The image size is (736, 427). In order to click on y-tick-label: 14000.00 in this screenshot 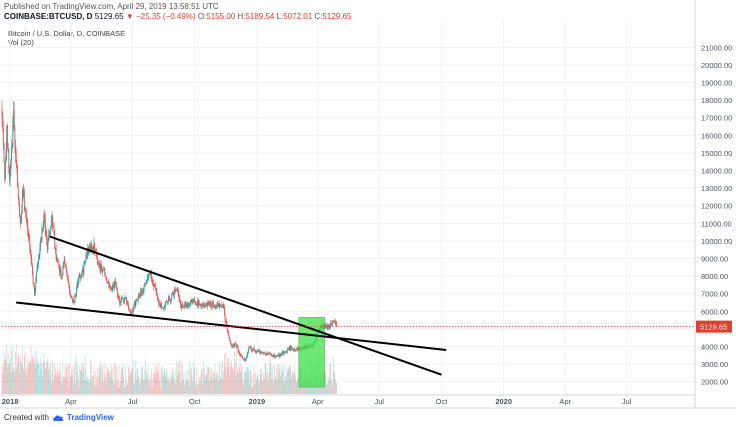, I will do `click(716, 171)`.